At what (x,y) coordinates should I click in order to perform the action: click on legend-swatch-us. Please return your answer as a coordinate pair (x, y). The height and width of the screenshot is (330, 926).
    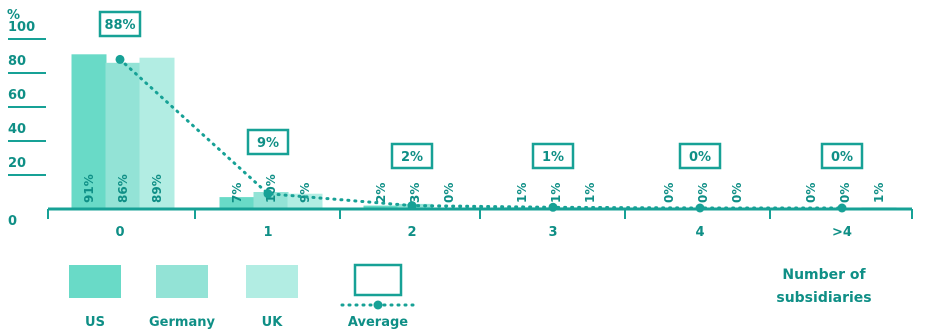
    Looking at the image, I should click on (95, 281).